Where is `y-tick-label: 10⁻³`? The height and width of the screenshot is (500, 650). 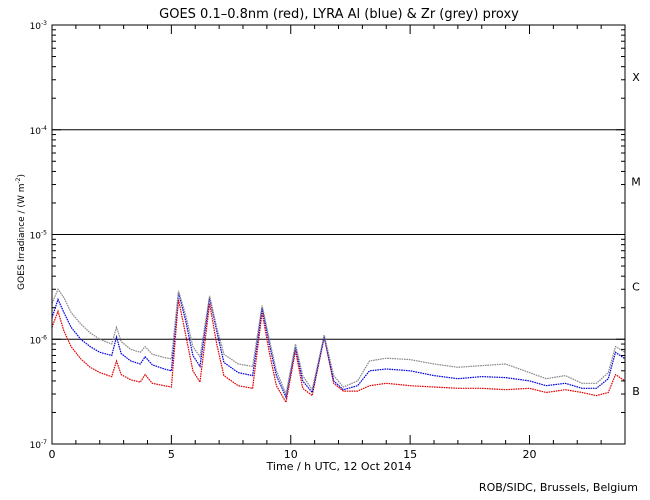
y-tick-label: 10⁻³ is located at coordinates (39, 26).